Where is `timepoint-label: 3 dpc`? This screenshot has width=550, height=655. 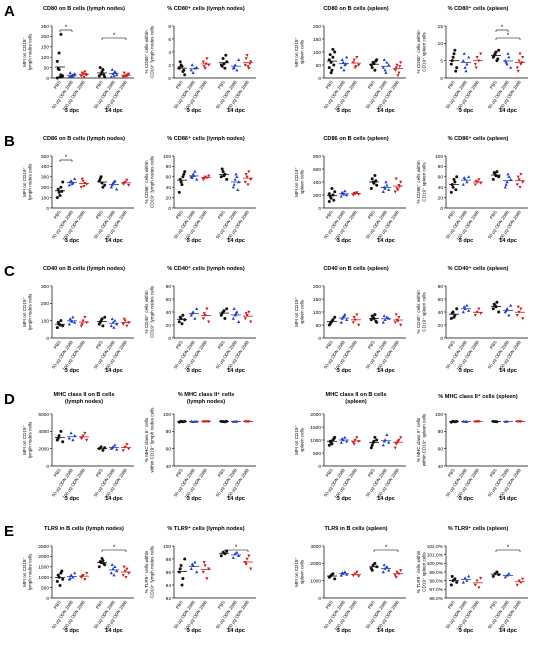 timepoint-label: 3 dpc is located at coordinates (72, 371).